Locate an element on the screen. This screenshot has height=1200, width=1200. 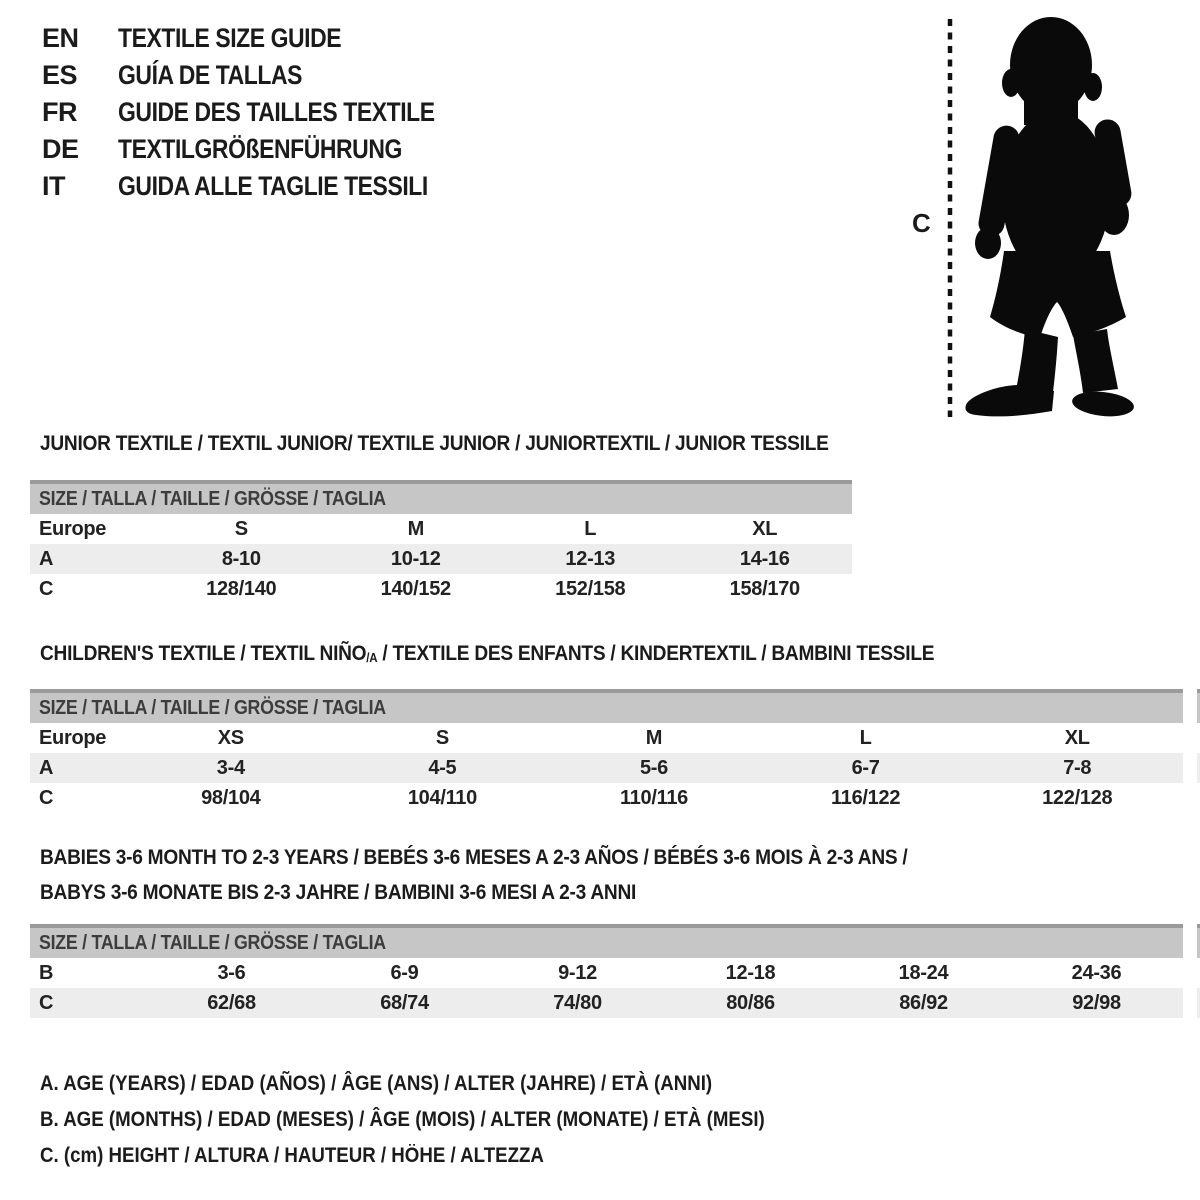
table-row-age: A 3-4 4-5 5-6 6-7 7-8 is located at coordinates (606, 768).